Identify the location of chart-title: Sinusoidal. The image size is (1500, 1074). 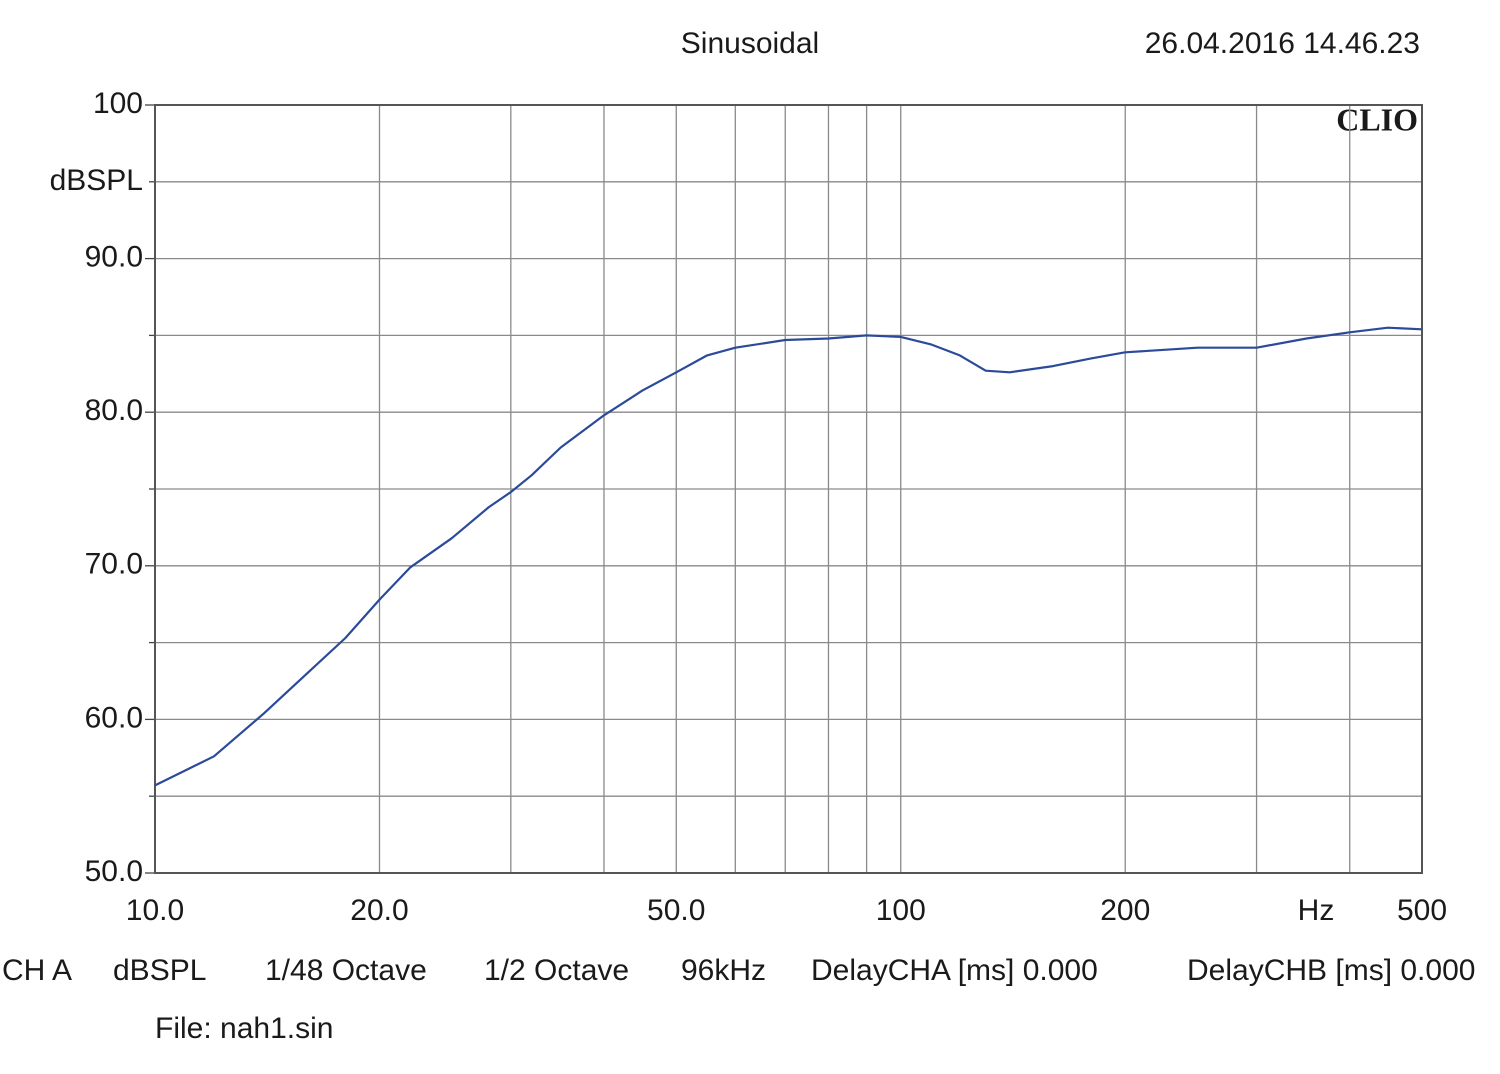
(750, 43).